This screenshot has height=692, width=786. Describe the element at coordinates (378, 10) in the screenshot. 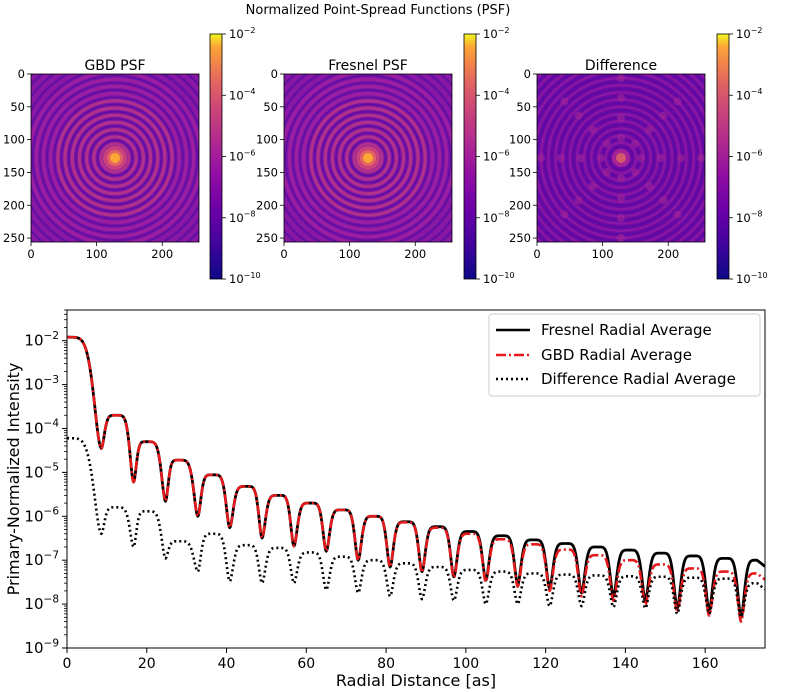

I see `figure-suptitle: Normalized Point-Spread Functions (PSF)` at that location.